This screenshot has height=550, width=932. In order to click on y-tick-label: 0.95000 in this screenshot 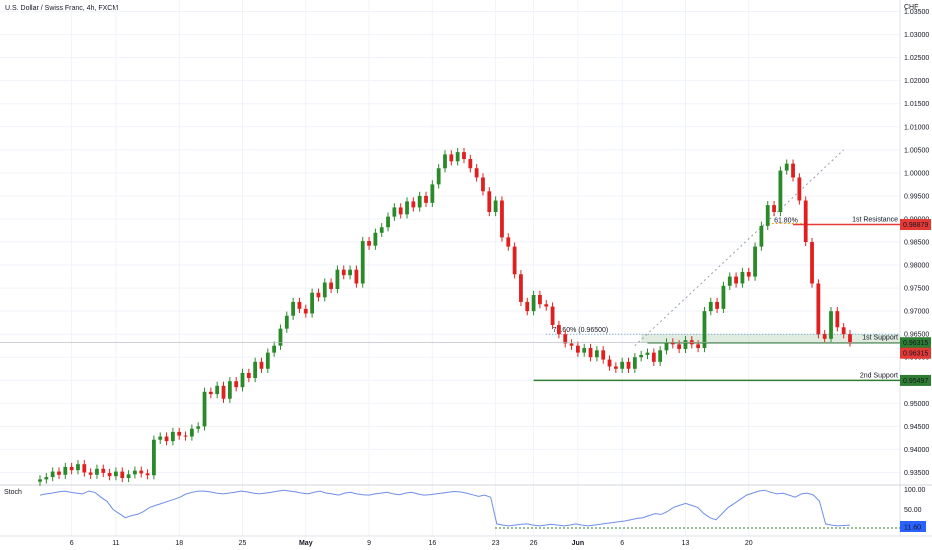, I will do `click(916, 404)`.